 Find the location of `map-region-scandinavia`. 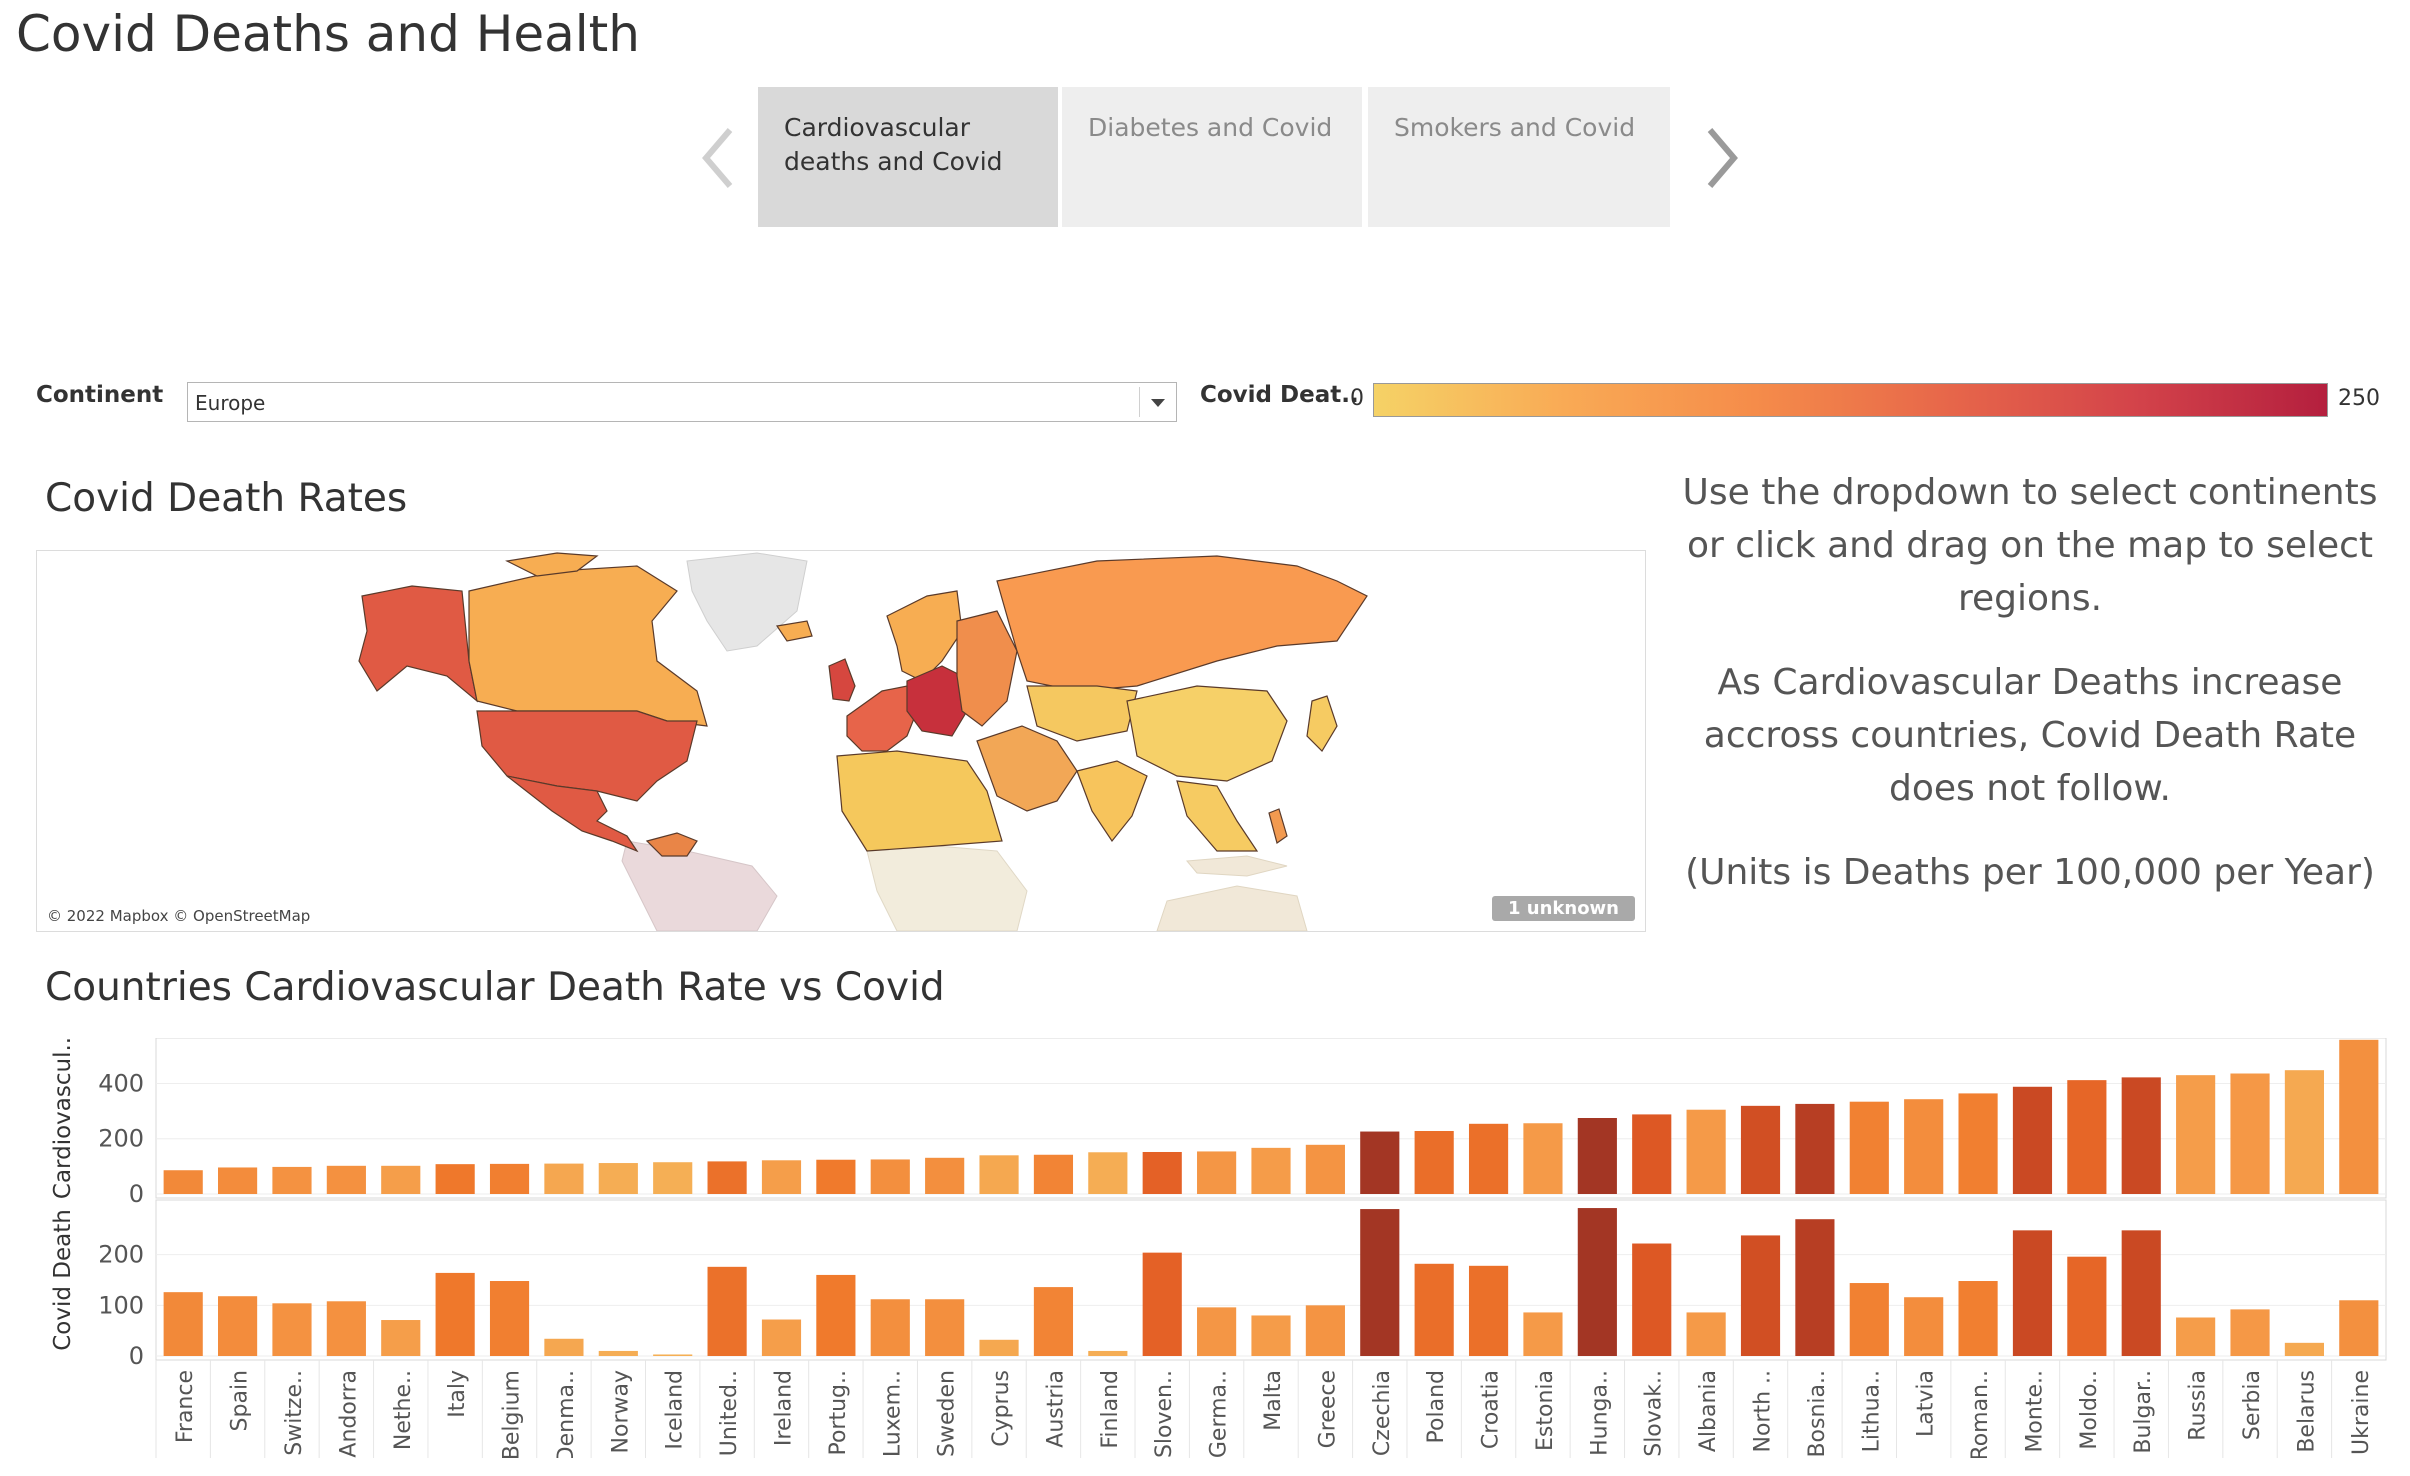

map-region-scandinavia is located at coordinates (924, 636).